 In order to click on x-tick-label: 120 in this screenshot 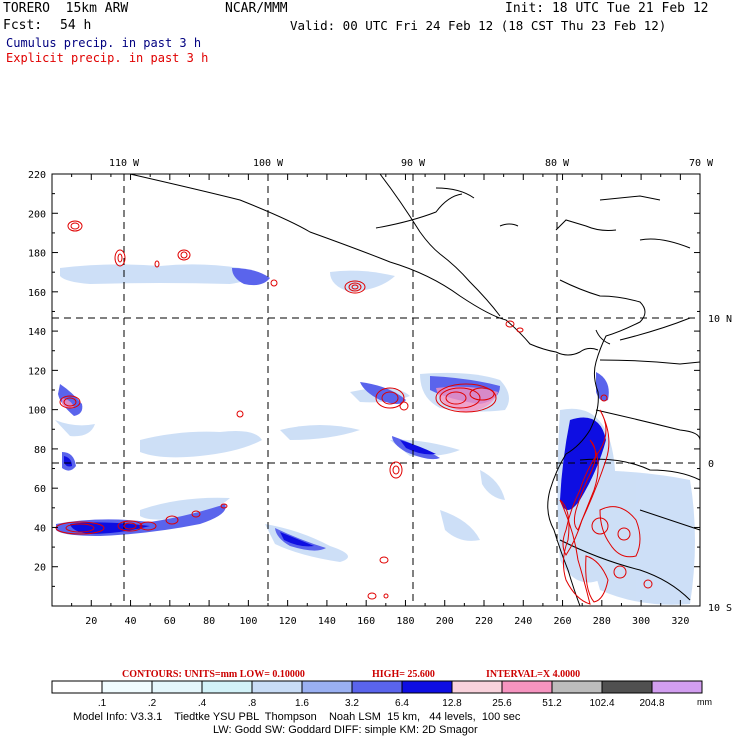, I will do `click(288, 621)`.